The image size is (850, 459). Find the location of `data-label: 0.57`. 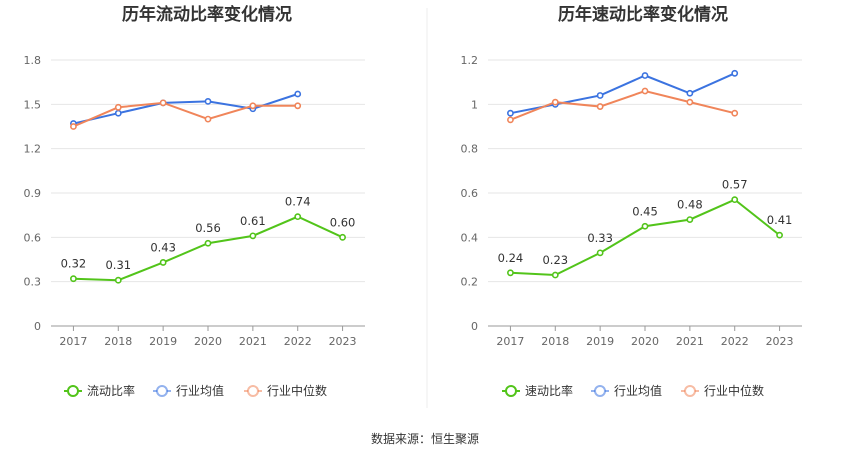

data-label: 0.57 is located at coordinates (735, 185).